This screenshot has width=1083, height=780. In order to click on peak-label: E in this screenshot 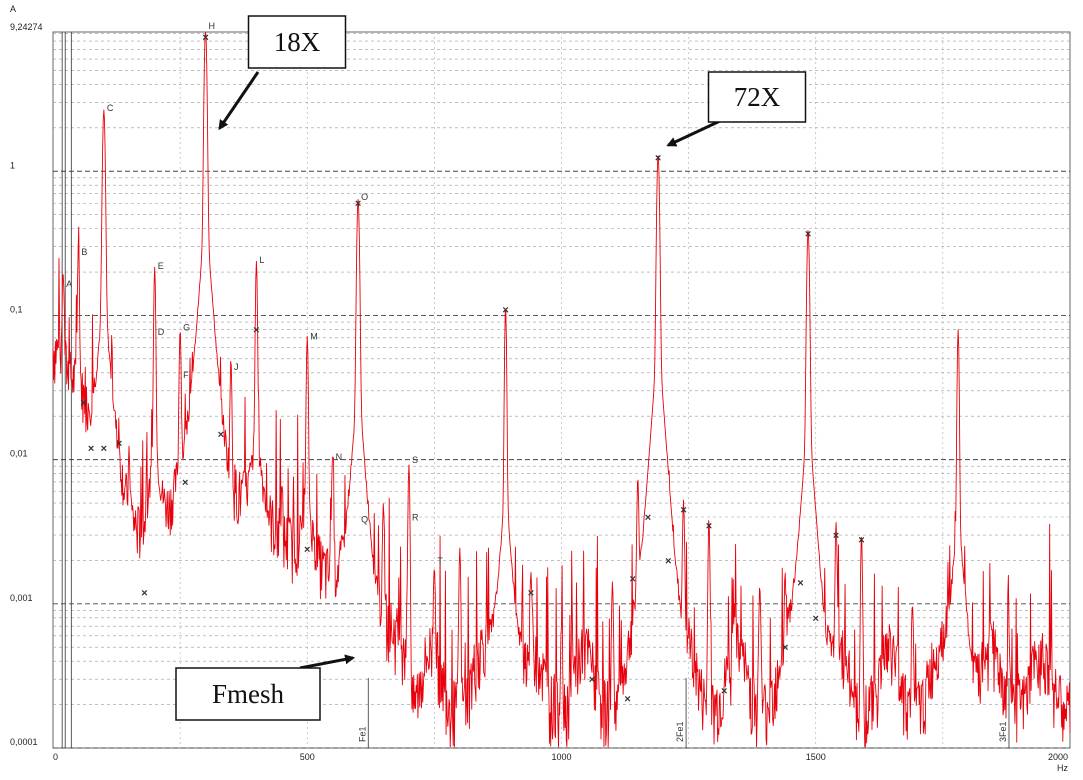, I will do `click(161, 266)`.